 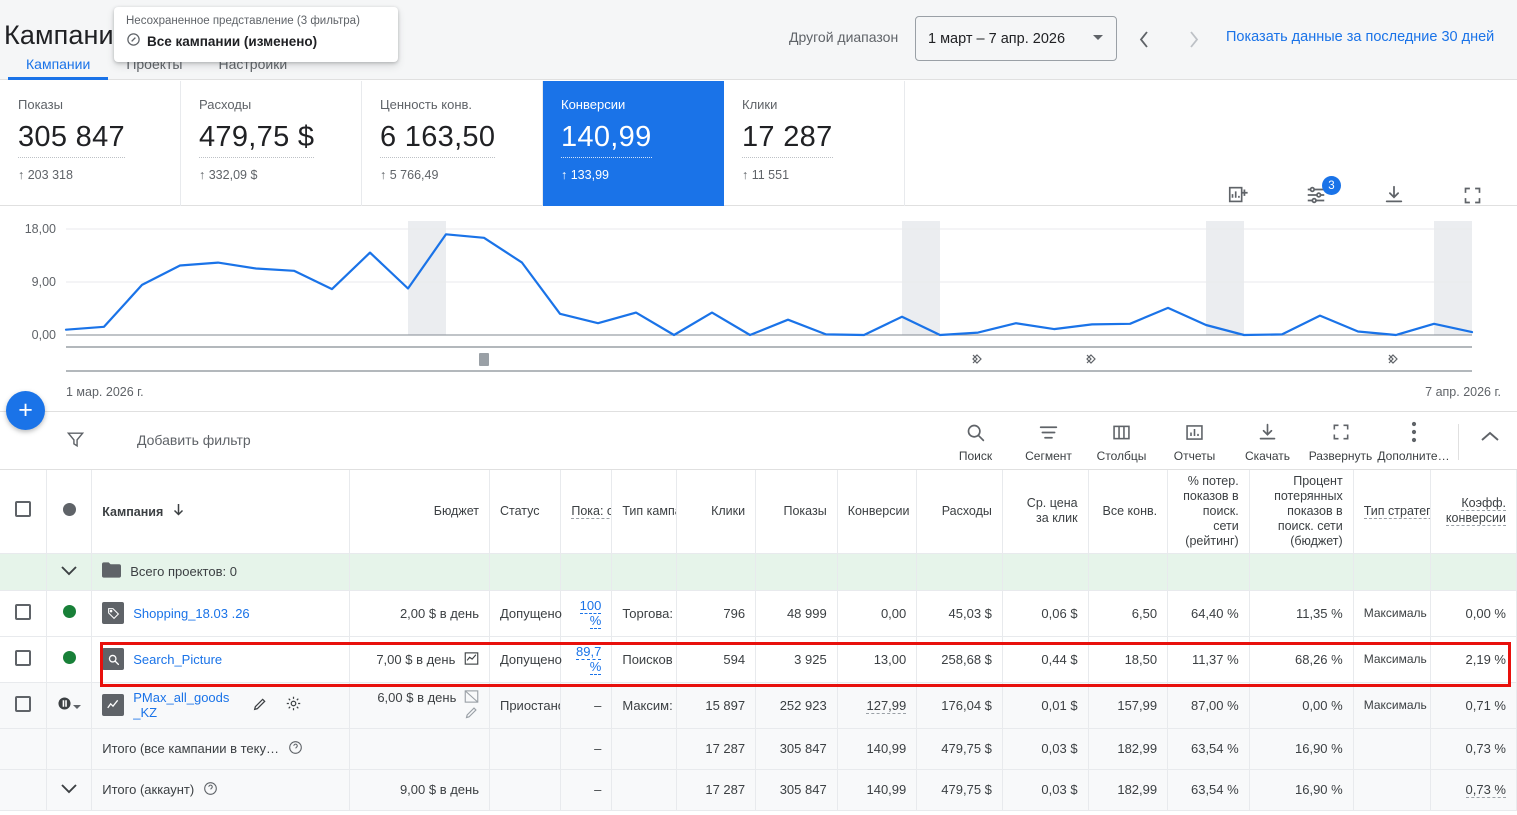 What do you see at coordinates (586, 790) in the screenshot?
I see `totals-opt-score: –` at bounding box center [586, 790].